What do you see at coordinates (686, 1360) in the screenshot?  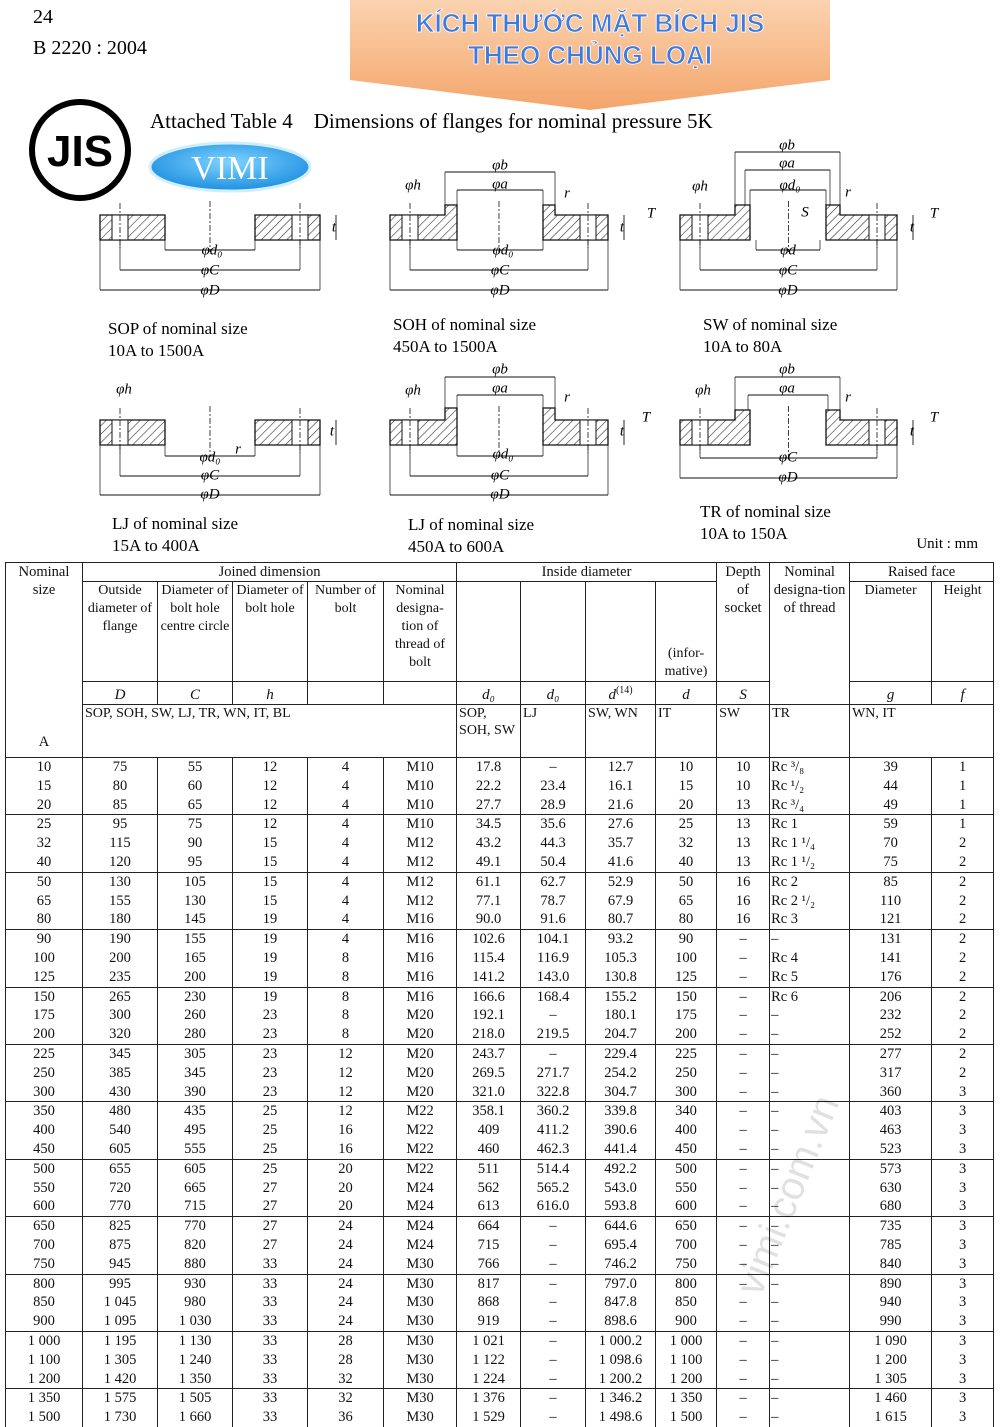 I see `cell: 1 100` at bounding box center [686, 1360].